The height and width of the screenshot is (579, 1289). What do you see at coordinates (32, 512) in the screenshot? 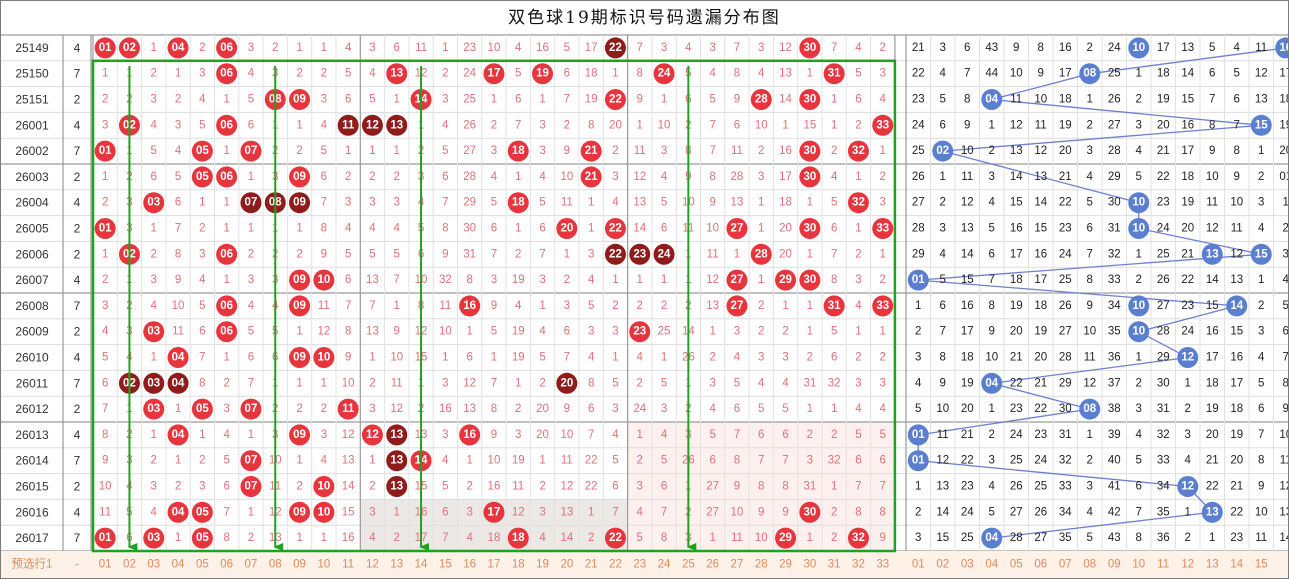
I see `issue-label: 26016` at bounding box center [32, 512].